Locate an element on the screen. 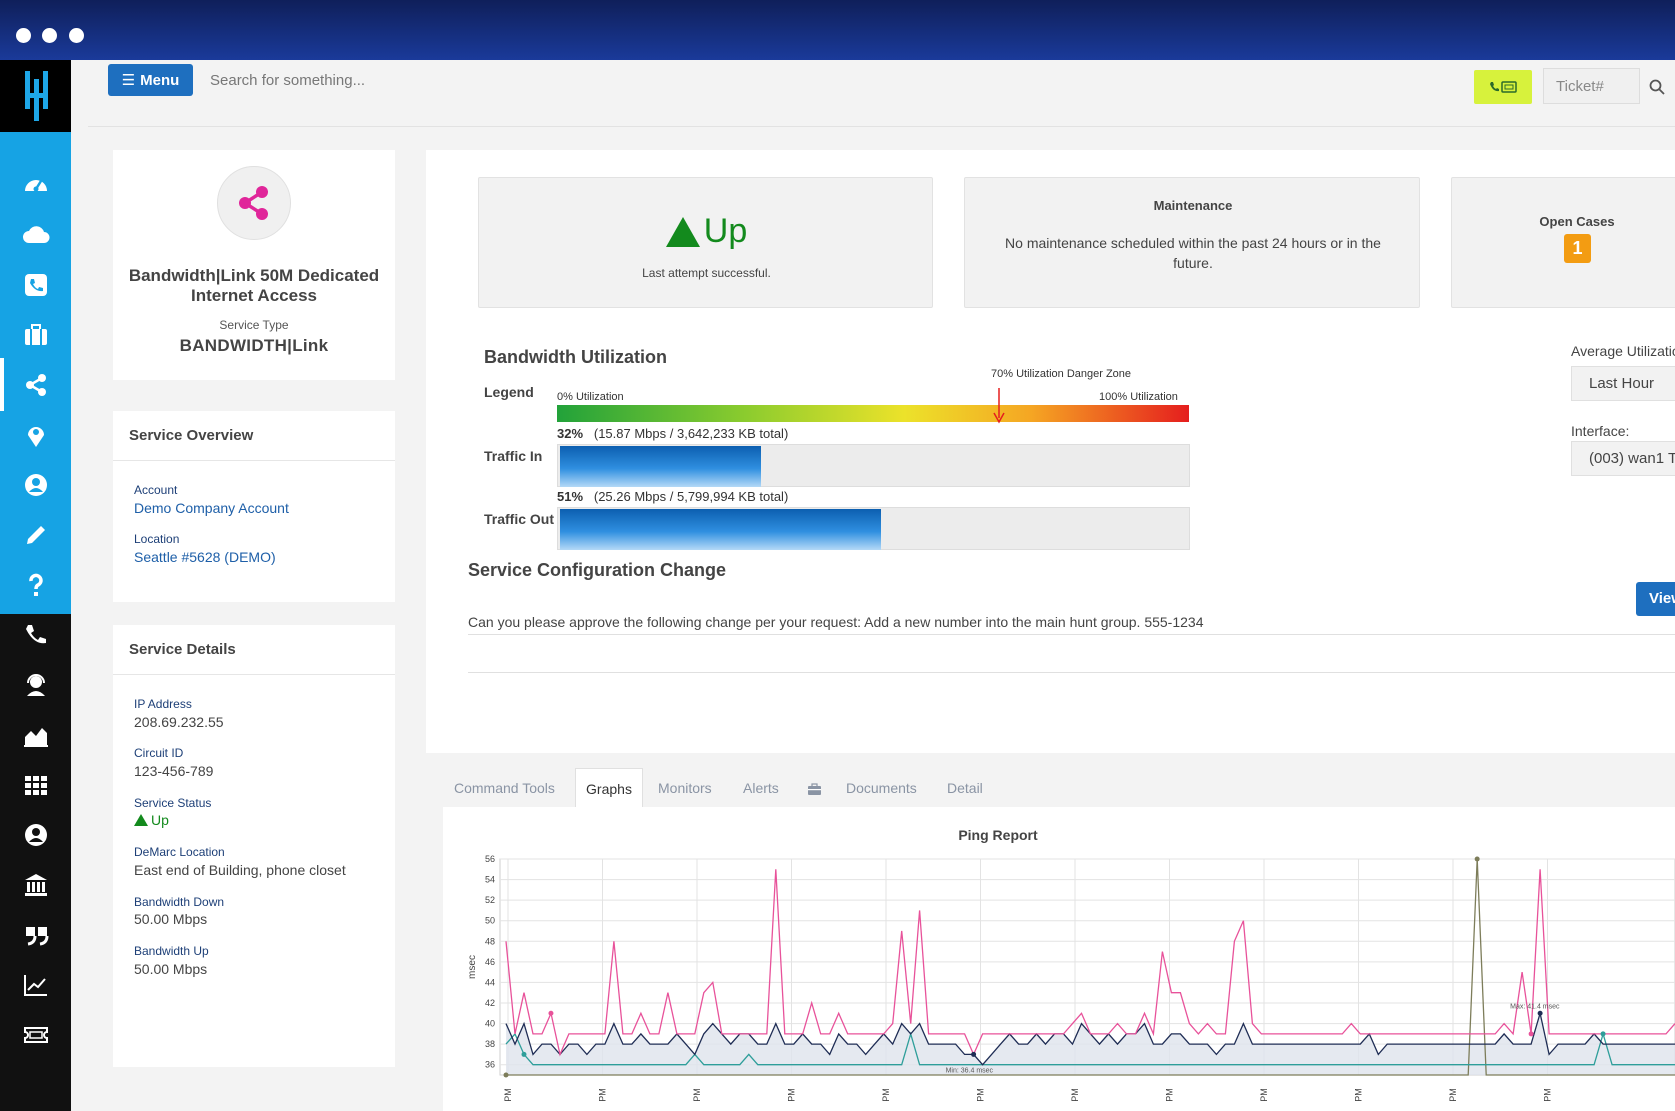 The height and width of the screenshot is (1111, 1675). panel-divider is located at coordinates (254, 674).